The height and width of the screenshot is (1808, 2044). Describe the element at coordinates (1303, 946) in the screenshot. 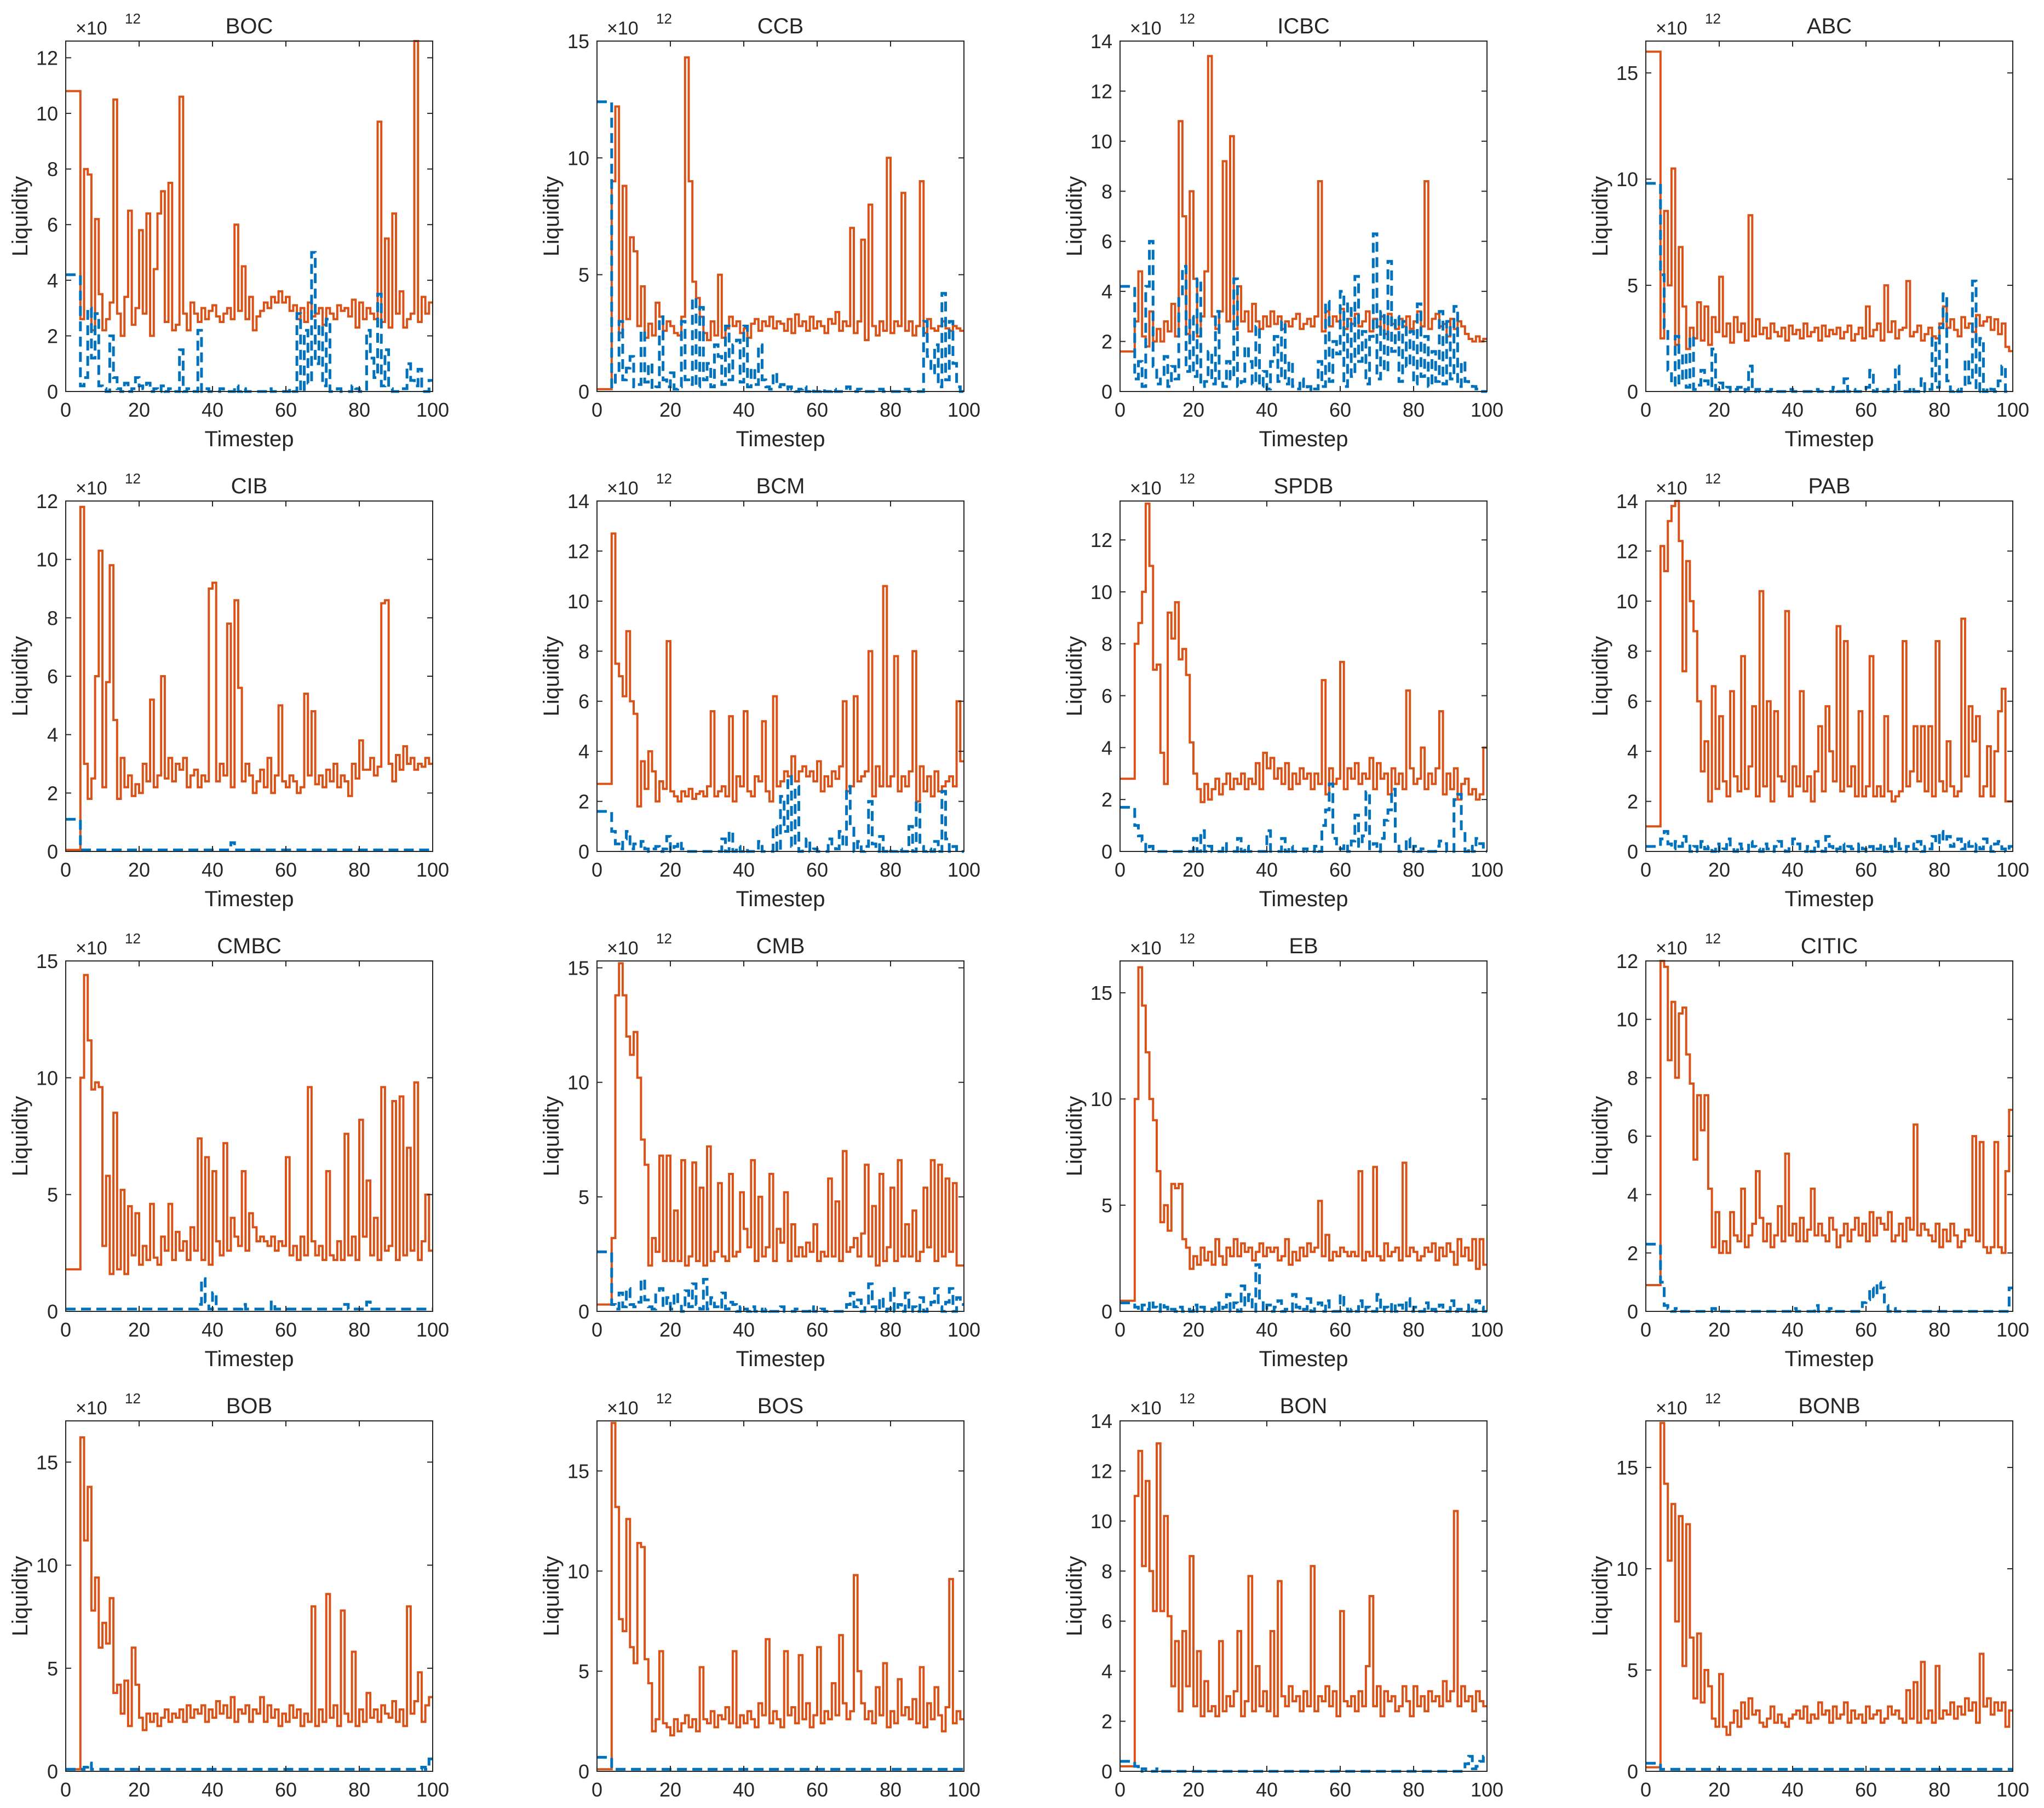

I see `chart-title: EB` at that location.